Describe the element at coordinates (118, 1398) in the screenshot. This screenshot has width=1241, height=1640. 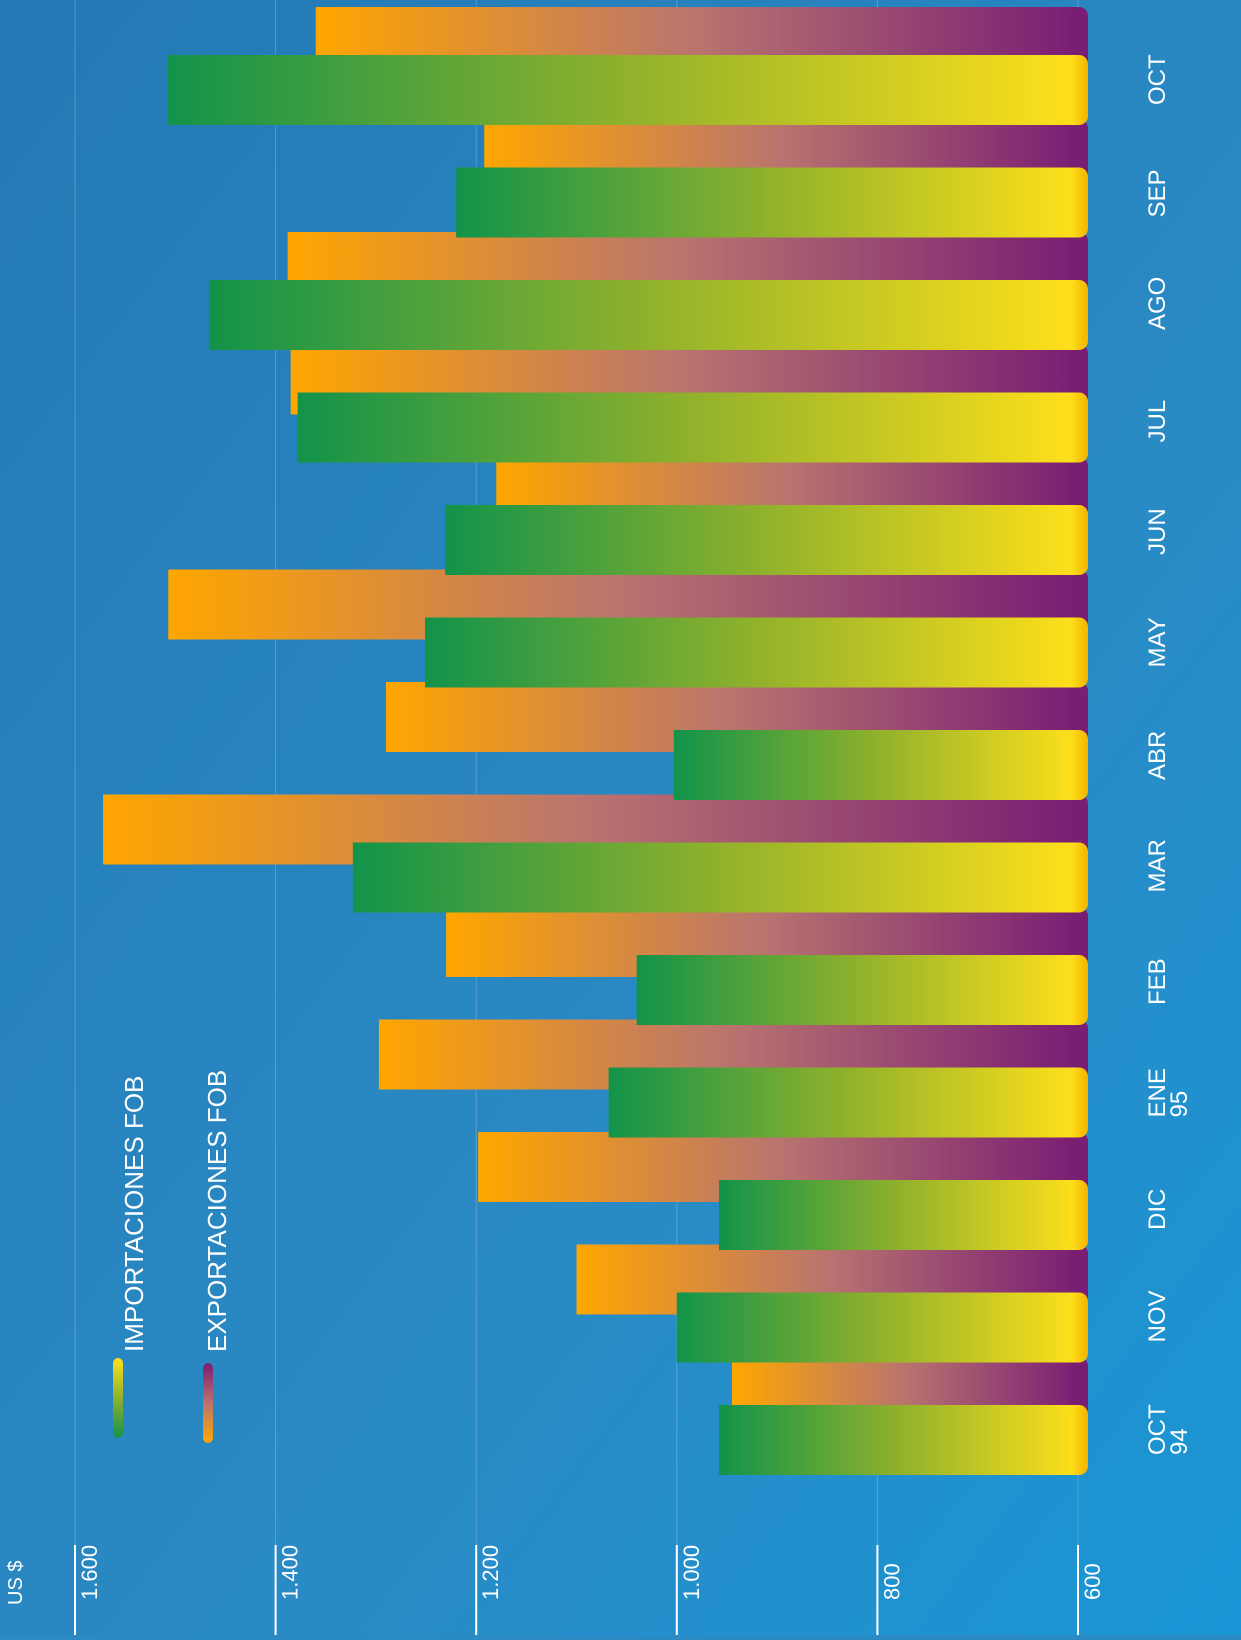
I see `legend-imports-swatch` at that location.